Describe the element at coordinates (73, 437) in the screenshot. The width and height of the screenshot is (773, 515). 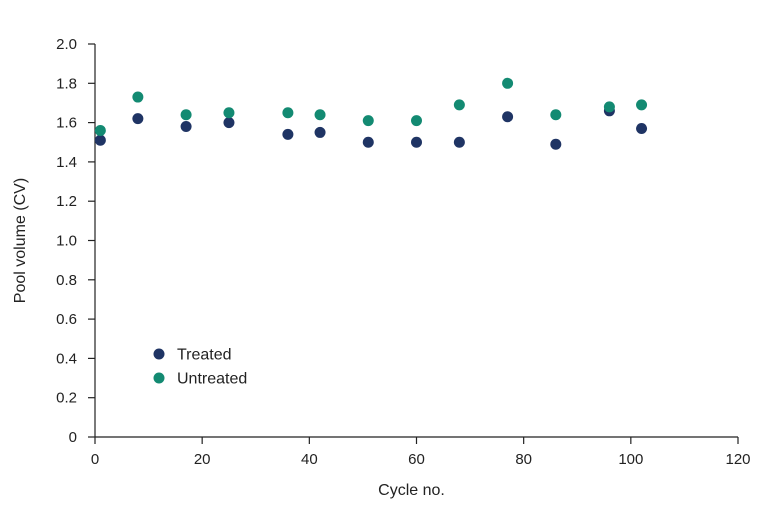
I see `y-tick-label: 0` at that location.